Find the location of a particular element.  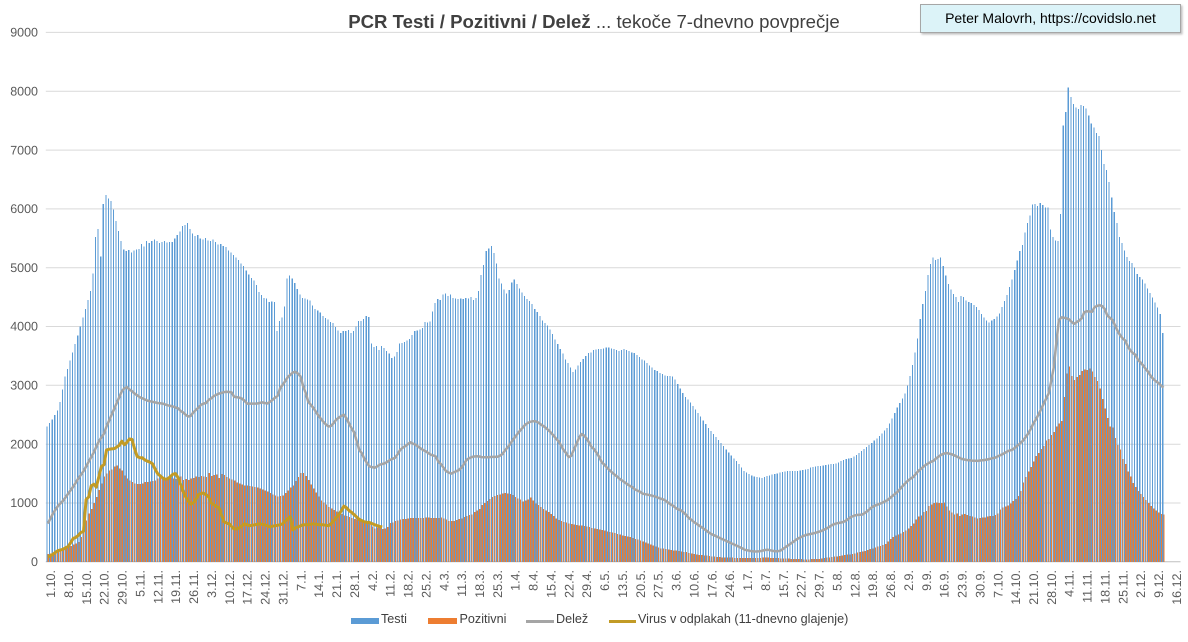

svg-text: 20.5. is located at coordinates (641, 584).